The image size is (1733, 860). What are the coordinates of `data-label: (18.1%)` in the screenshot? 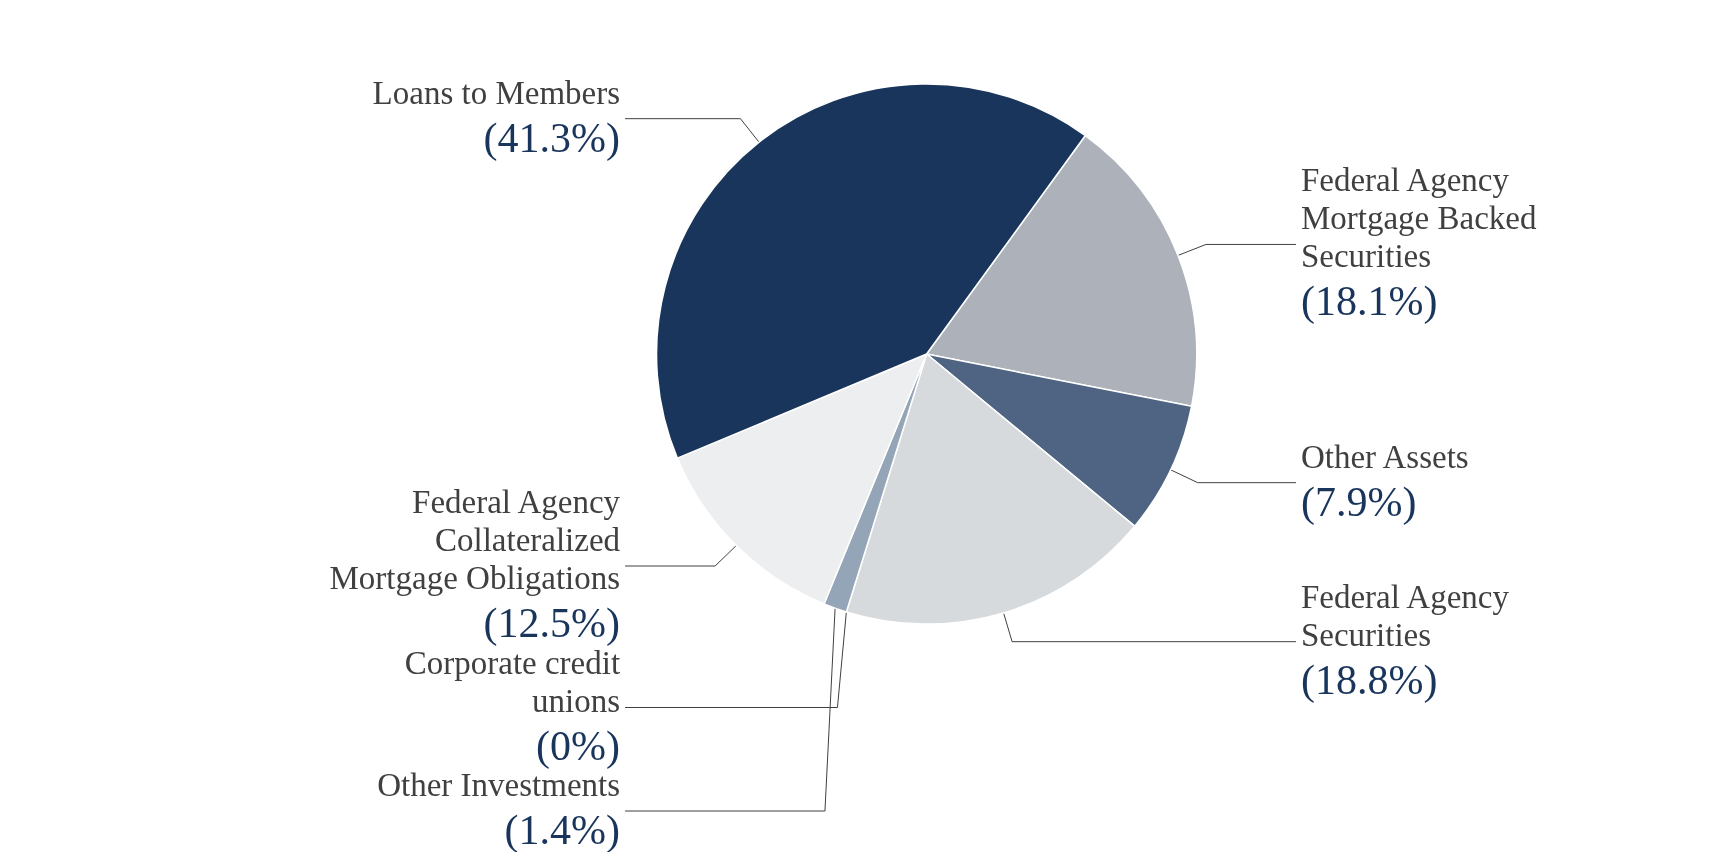 It's located at (1369, 302).